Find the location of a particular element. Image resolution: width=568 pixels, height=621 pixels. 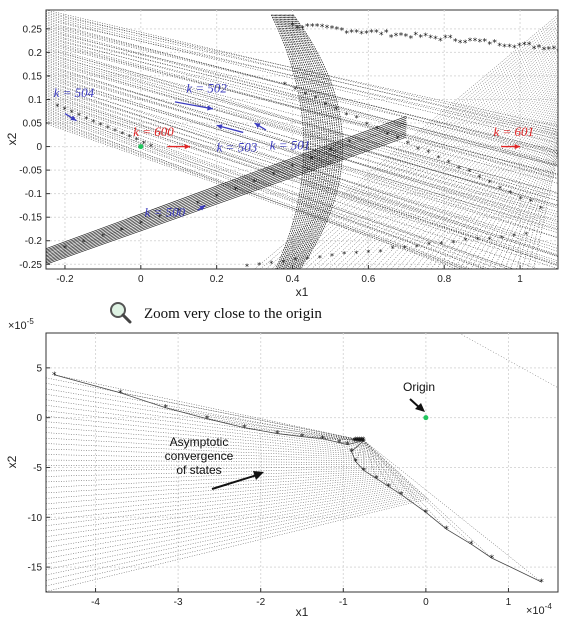

annotation-arrowhead is located at coordinates (210, 108).